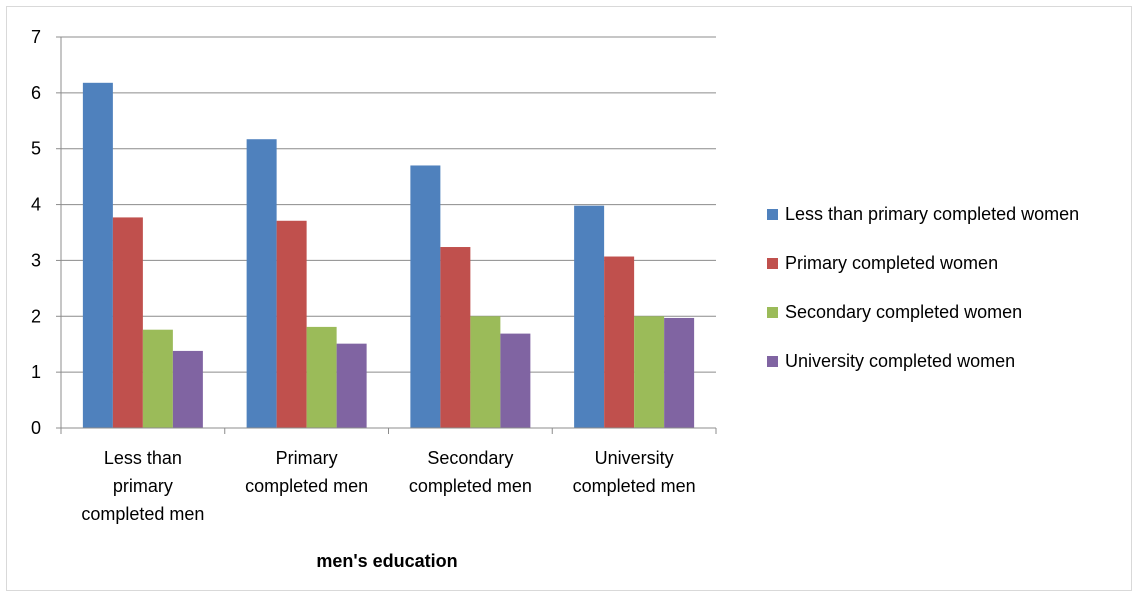 Image resolution: width=1138 pixels, height=597 pixels. I want to click on x-tick-label: Less than primary completed men, so click(142, 486).